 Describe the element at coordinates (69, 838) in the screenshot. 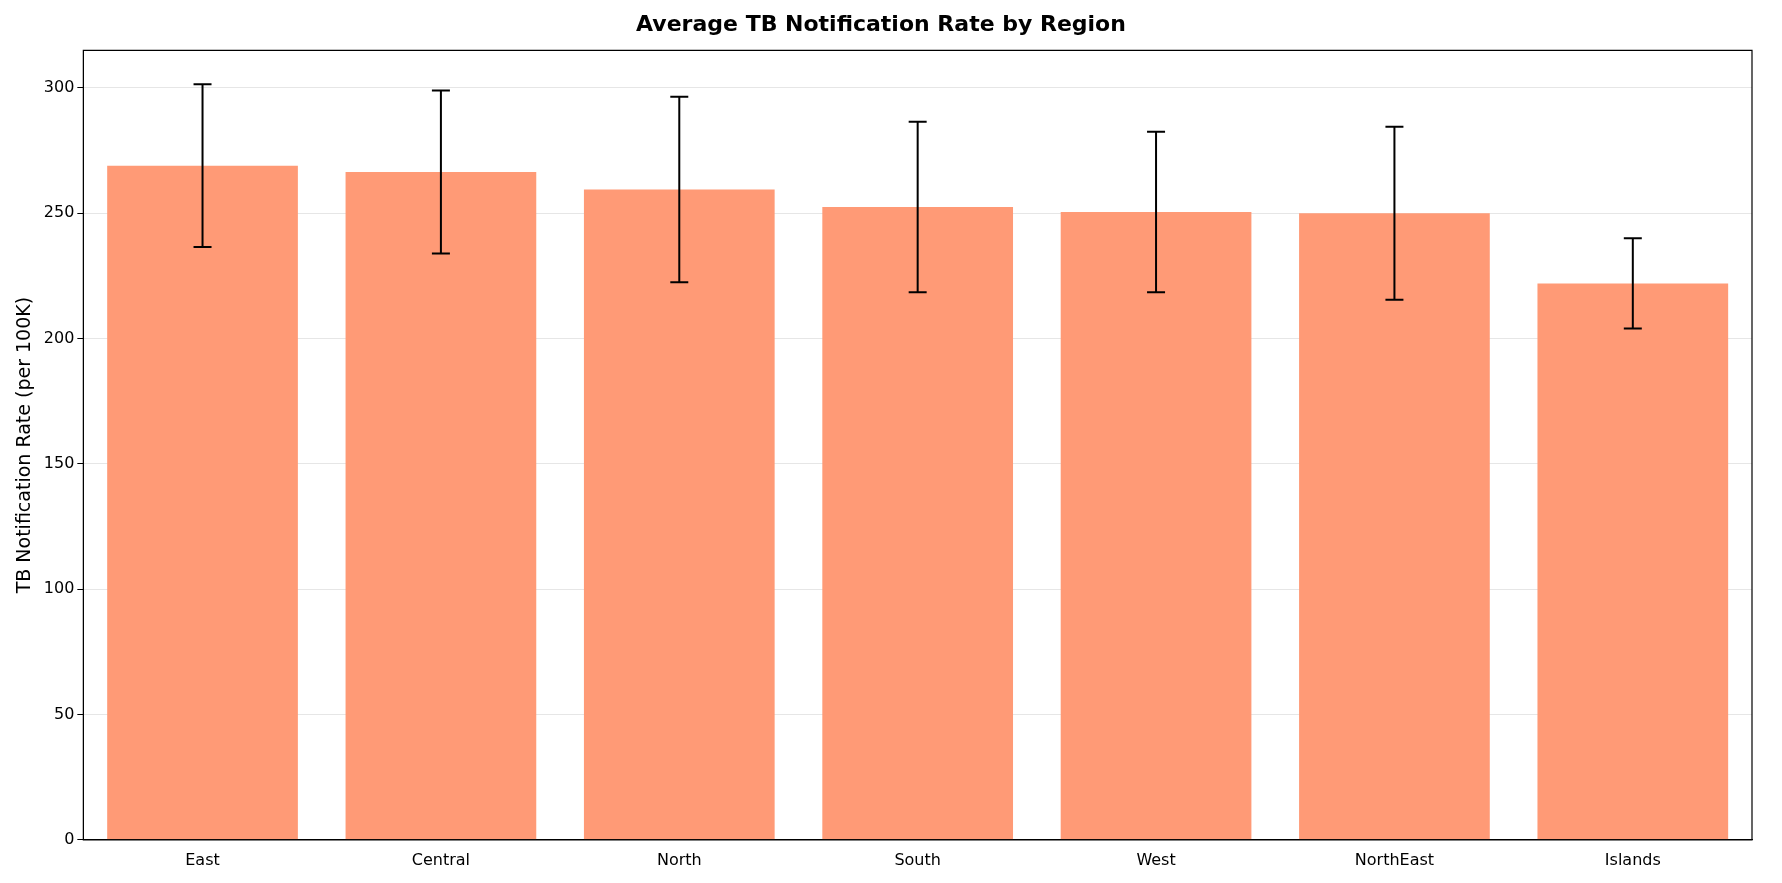

I see `y-tick-label: 0` at that location.